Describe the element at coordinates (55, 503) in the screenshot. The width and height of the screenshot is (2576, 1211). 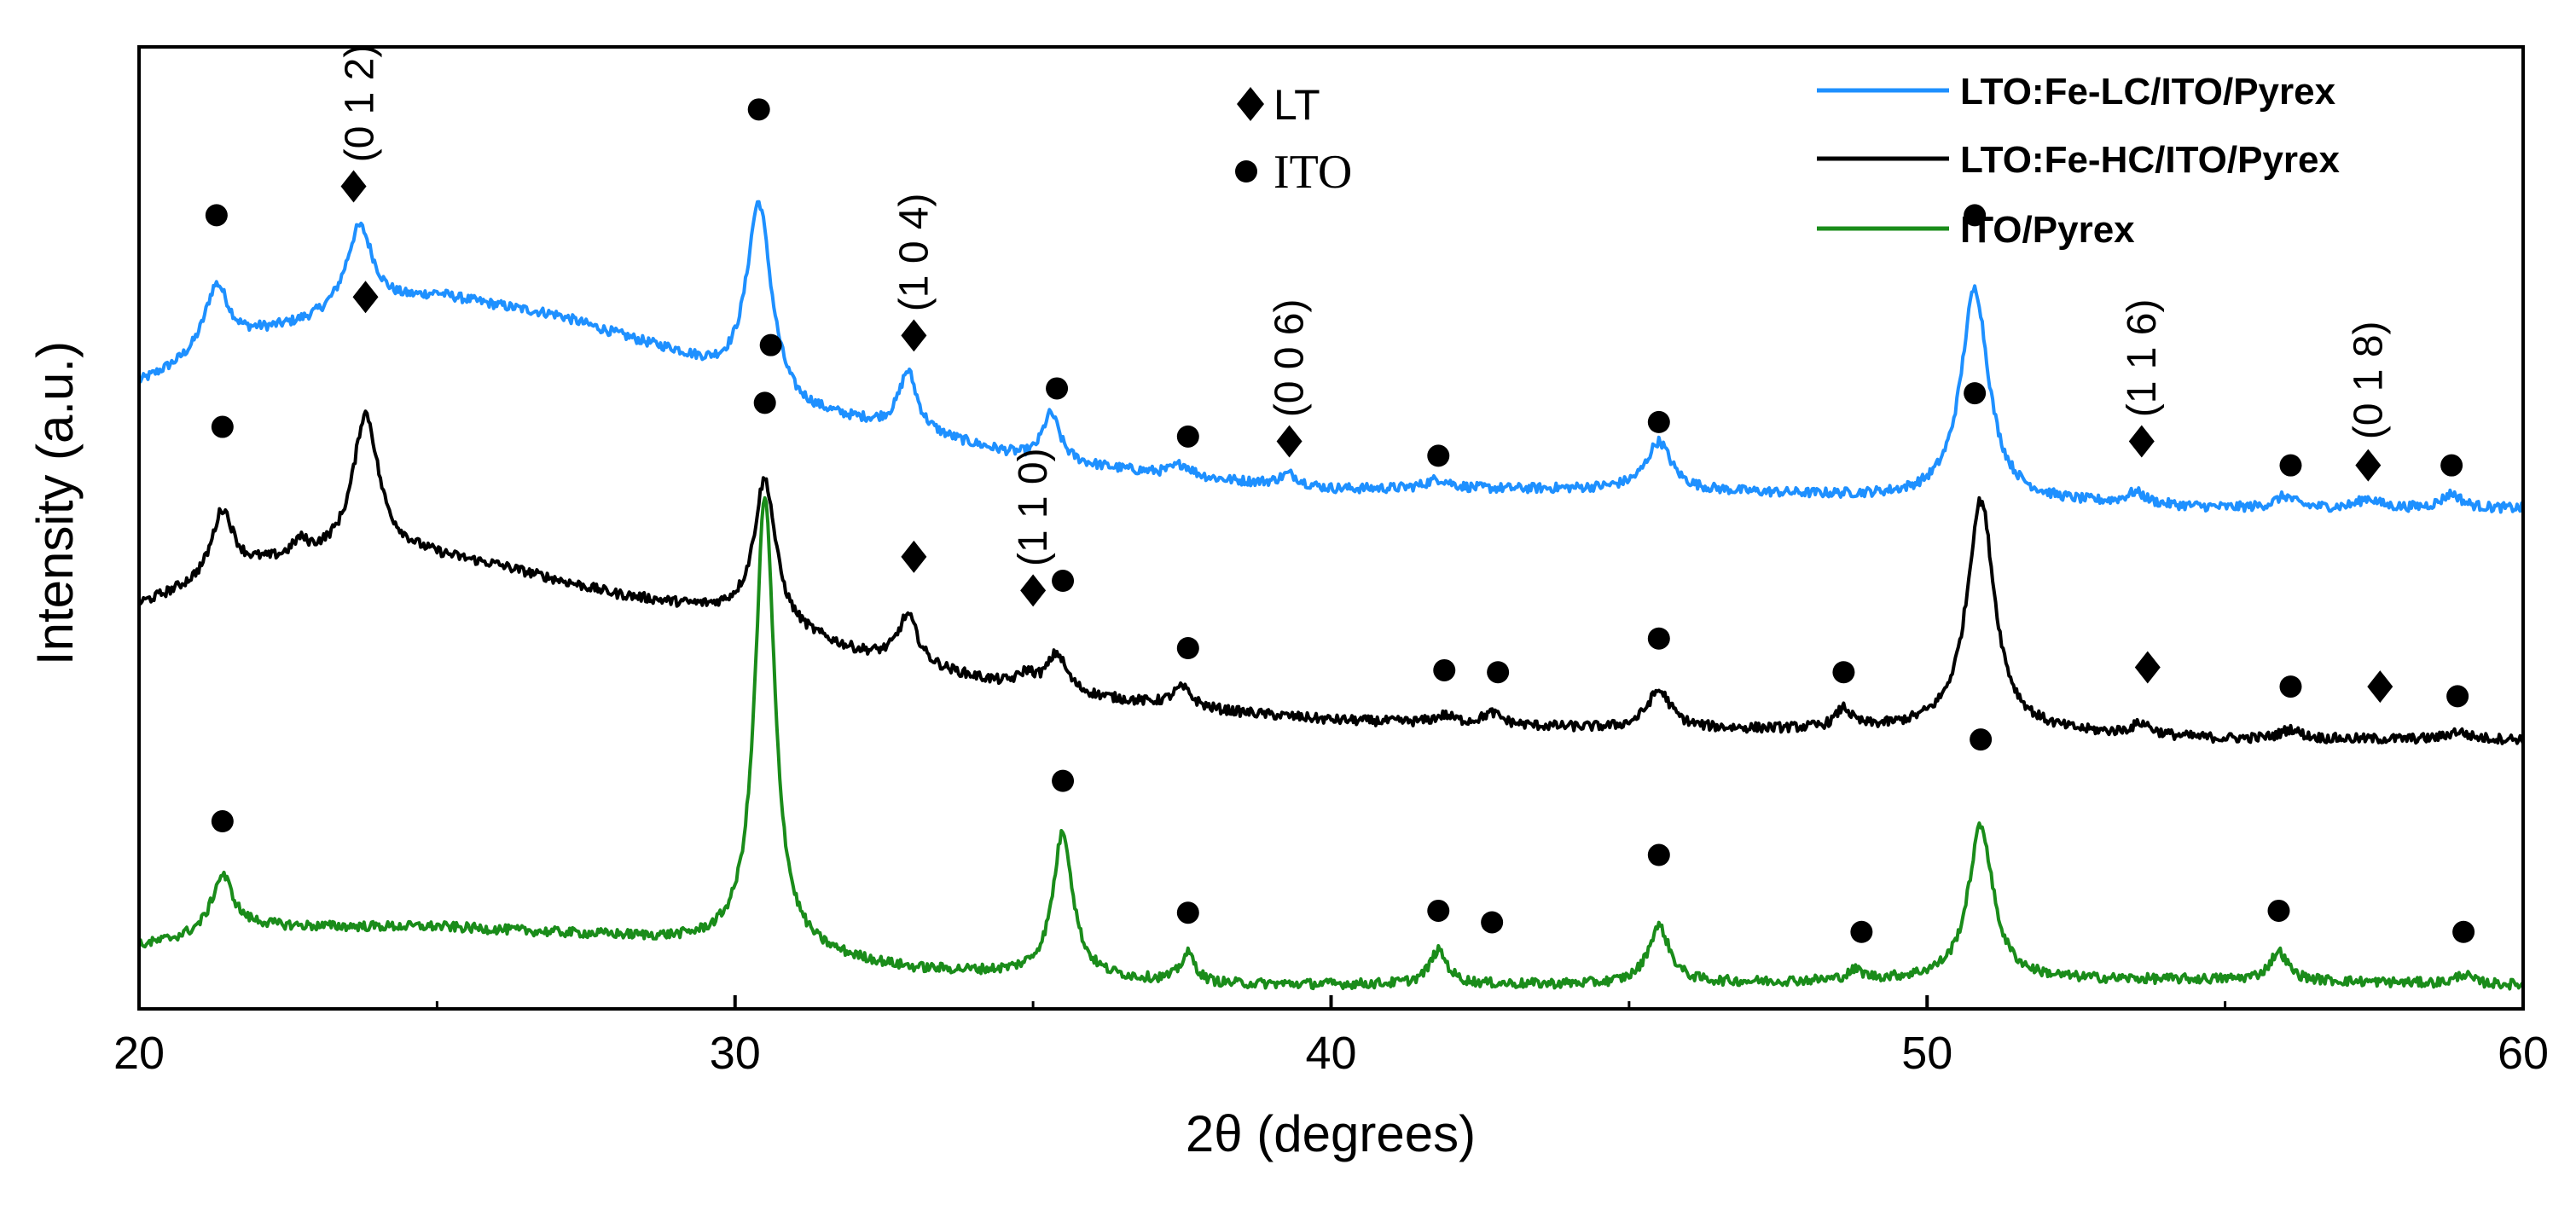
I see `y-axis-title: Intensity (a.u.)` at that location.